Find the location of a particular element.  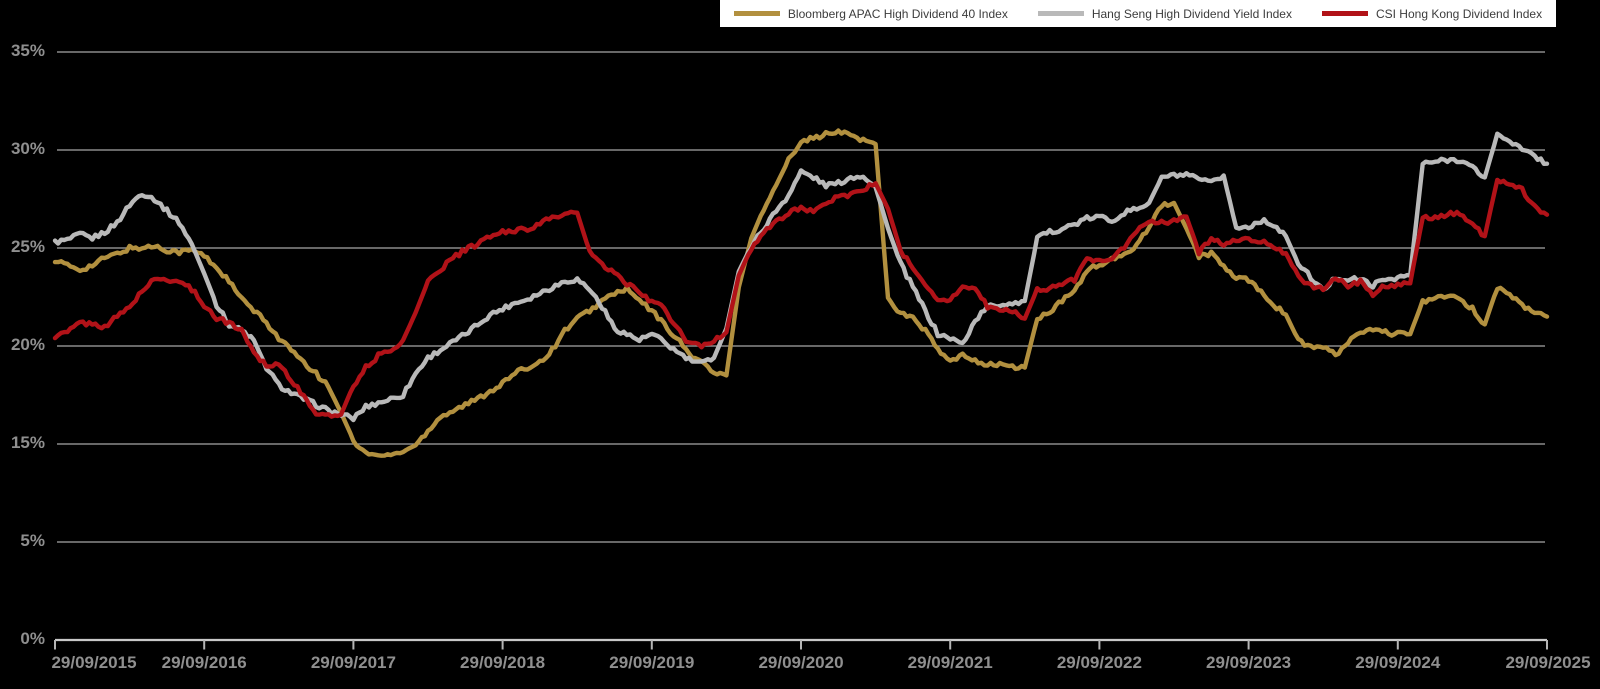

y-axis-label-30%: 30% is located at coordinates (27, 148).